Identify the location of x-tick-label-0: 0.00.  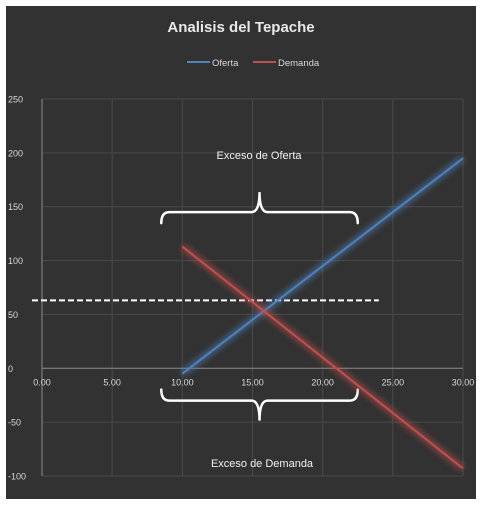
(42, 382).